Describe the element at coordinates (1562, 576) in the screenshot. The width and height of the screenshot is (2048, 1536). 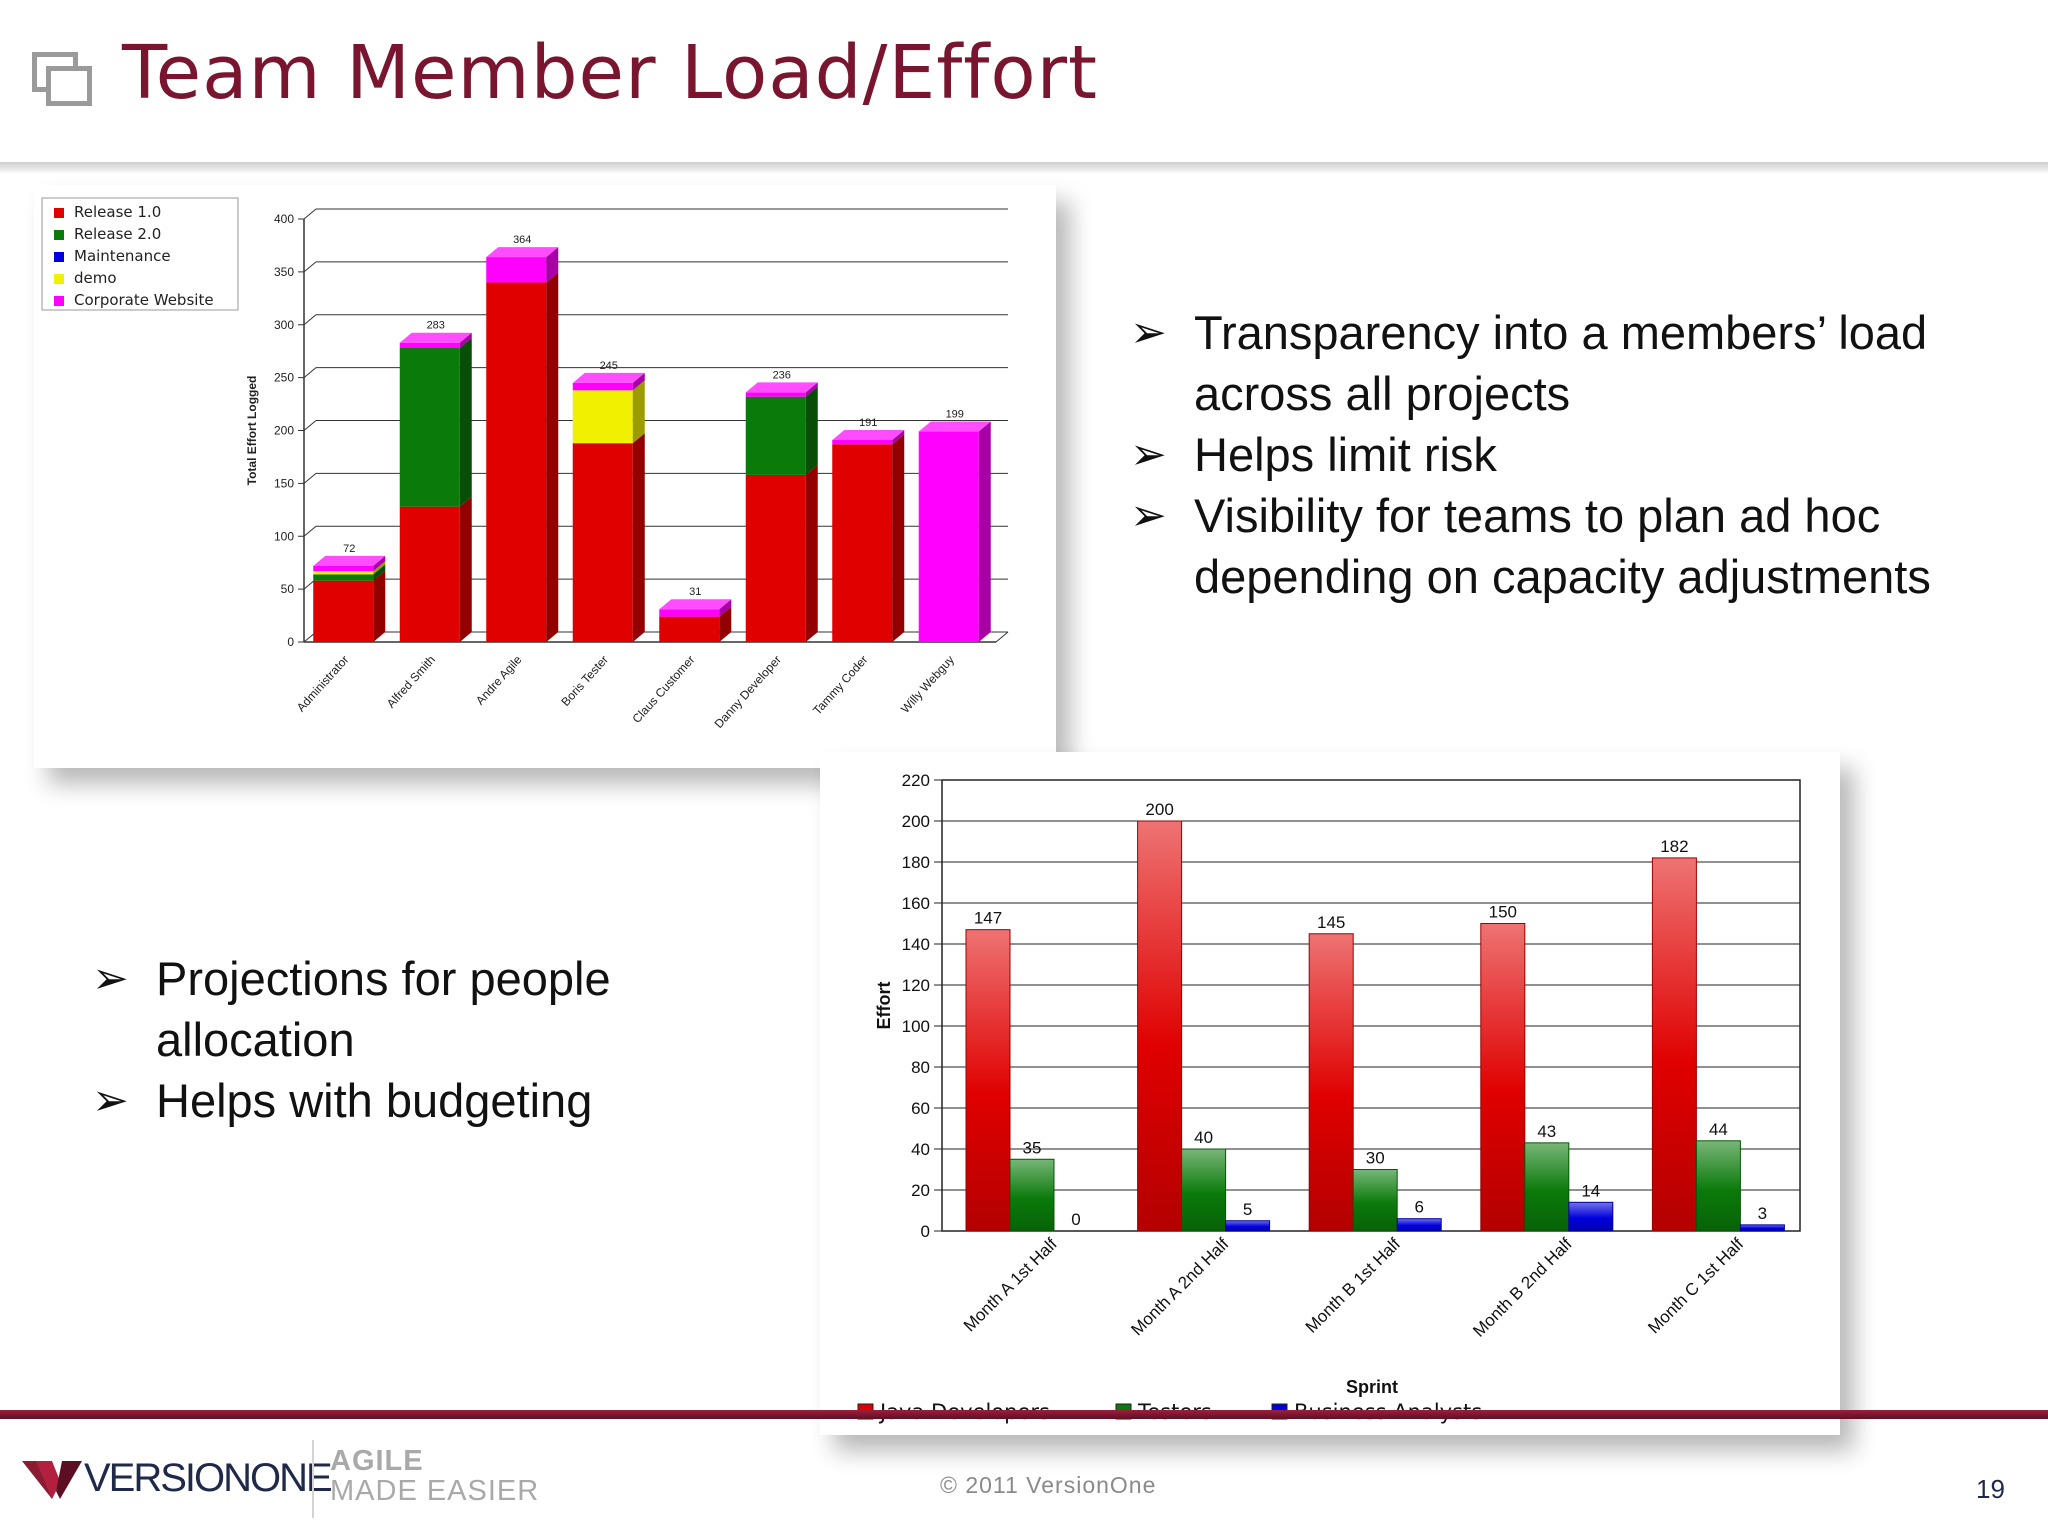
I see `bullet-text-line2: depending on capacity adjustments` at that location.